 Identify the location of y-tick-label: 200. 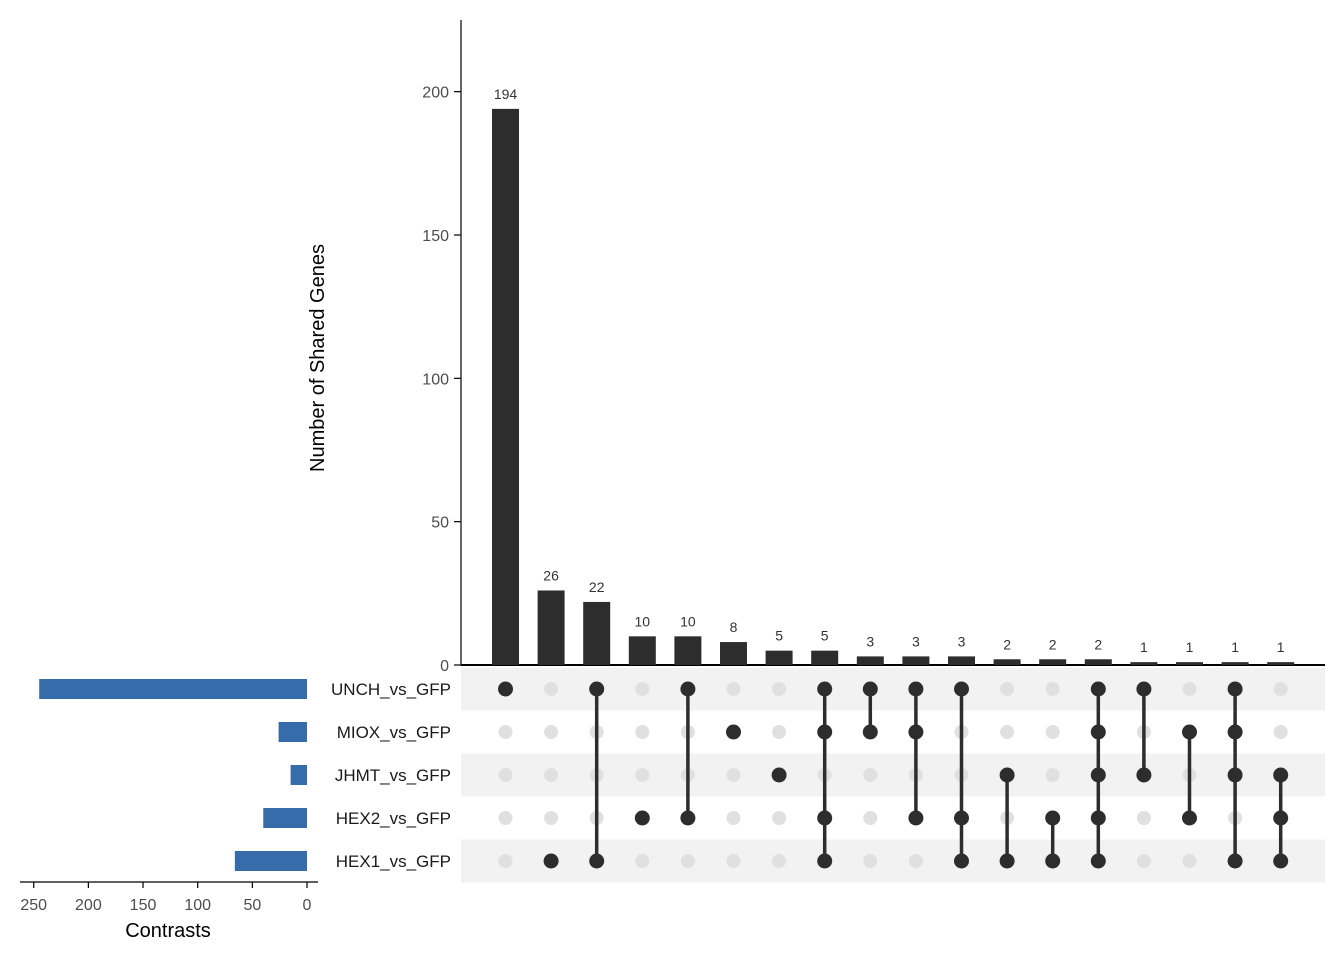
(435, 93).